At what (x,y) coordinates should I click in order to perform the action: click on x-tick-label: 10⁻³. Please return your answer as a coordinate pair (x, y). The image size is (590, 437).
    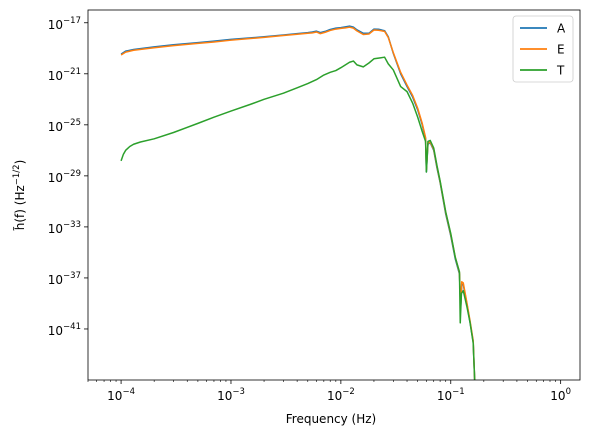
    Looking at the image, I should click on (231, 395).